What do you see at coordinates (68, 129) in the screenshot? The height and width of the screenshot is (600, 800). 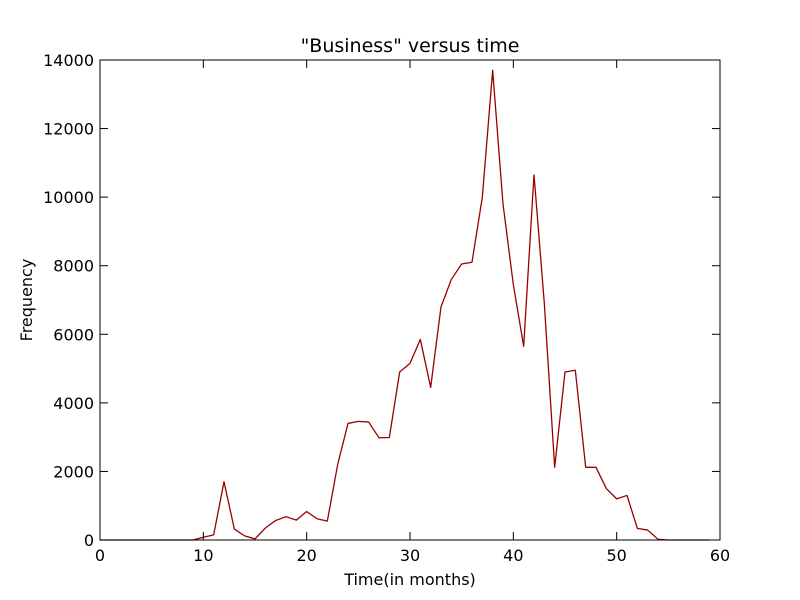 I see `y-tick-label: 12000` at bounding box center [68, 129].